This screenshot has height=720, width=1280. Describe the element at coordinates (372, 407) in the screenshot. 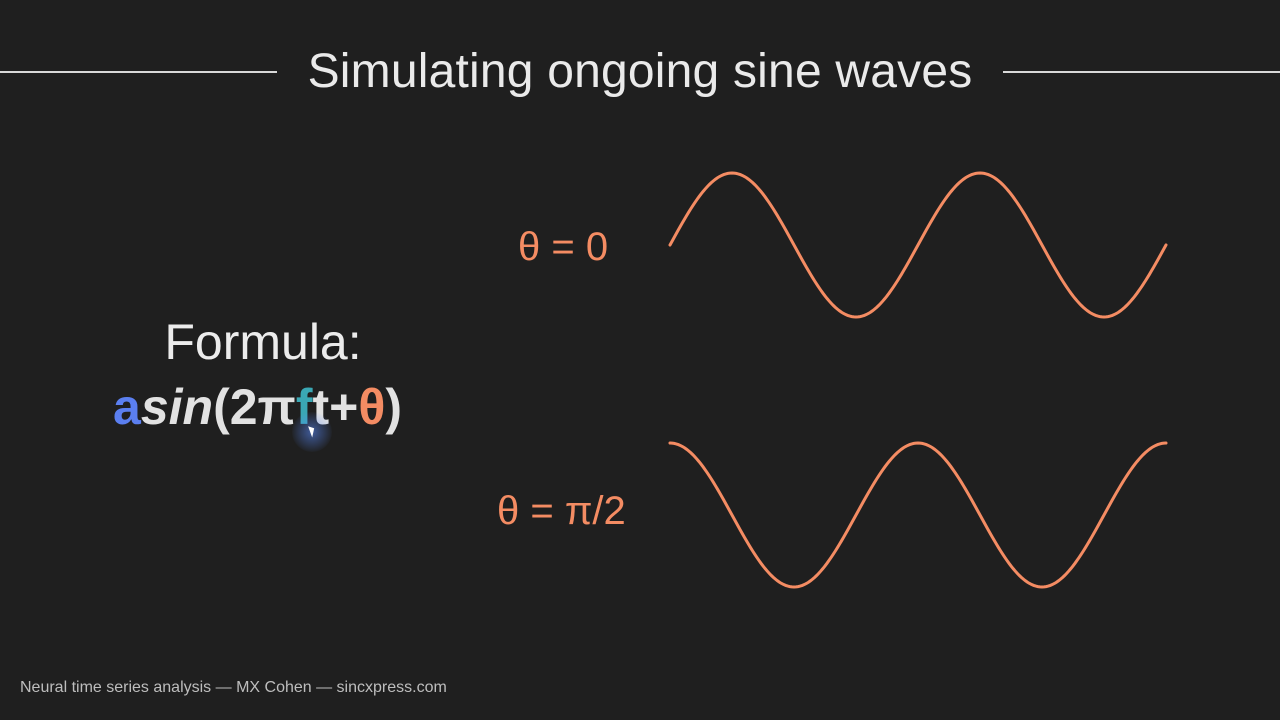

I see `formula-phase: θ` at that location.